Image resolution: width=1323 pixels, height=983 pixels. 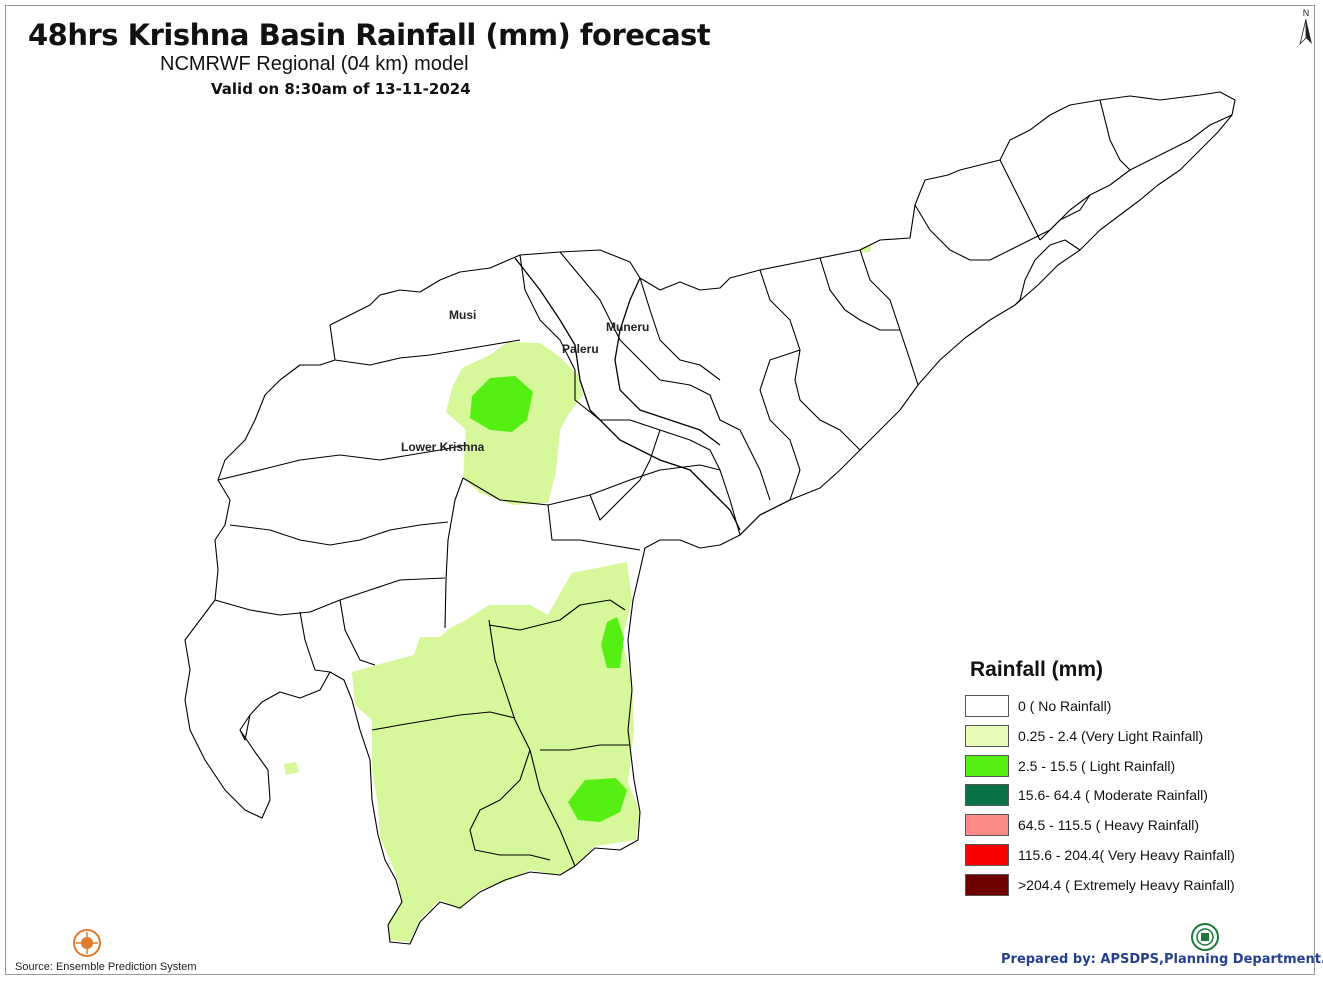 What do you see at coordinates (1065, 706) in the screenshot?
I see `legend-label: 0 ( No Rainfall)` at bounding box center [1065, 706].